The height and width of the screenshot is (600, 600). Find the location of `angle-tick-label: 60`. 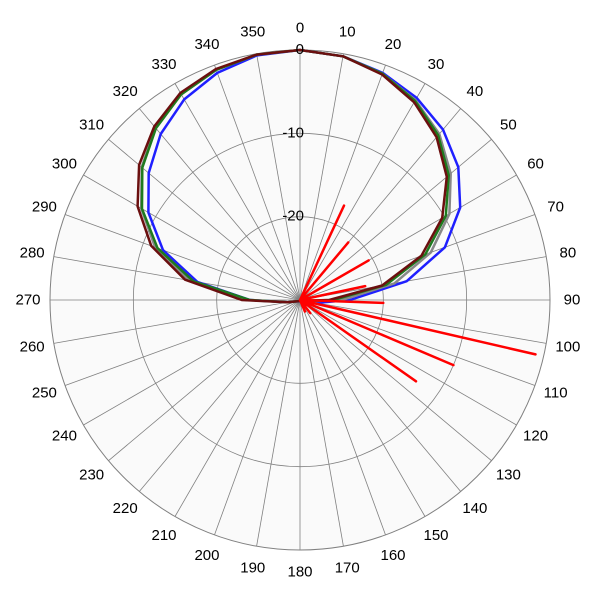

angle-tick-label: 60 is located at coordinates (535, 164).